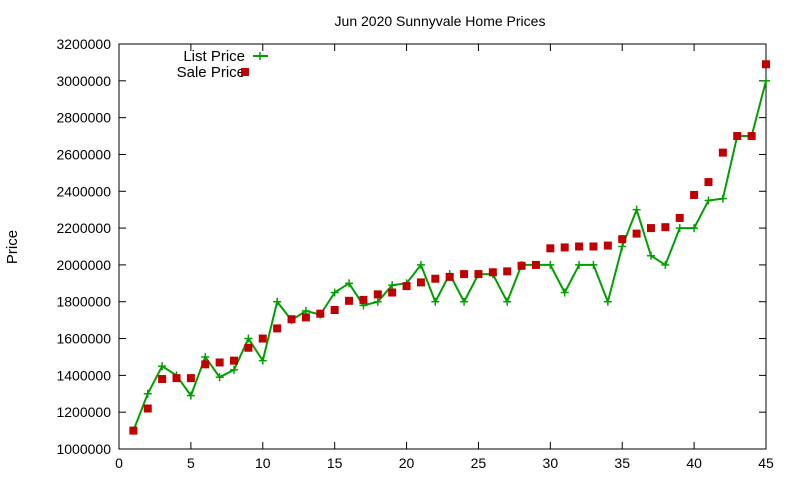 The height and width of the screenshot is (480, 800). Describe the element at coordinates (83, 302) in the screenshot. I see `y-tick-label-4: 1800000` at that location.